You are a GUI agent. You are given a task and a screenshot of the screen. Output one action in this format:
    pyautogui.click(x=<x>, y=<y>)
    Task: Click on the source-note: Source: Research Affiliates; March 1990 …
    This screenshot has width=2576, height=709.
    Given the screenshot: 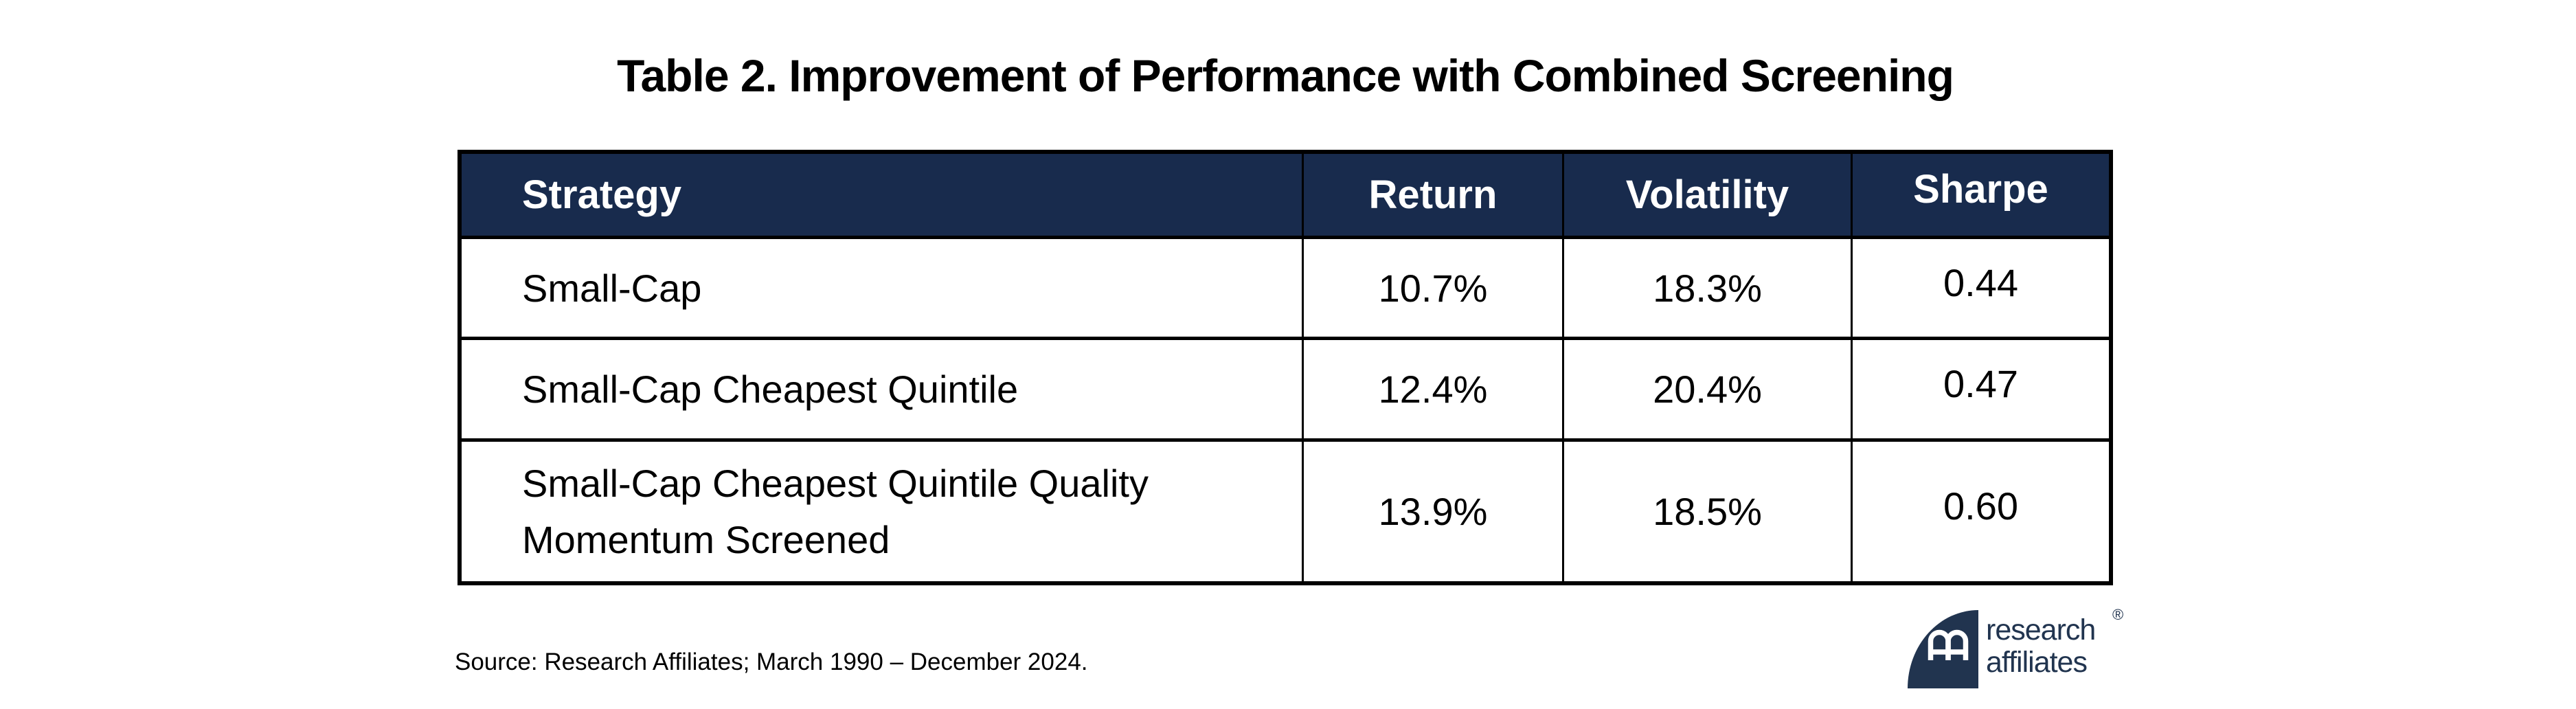 What is the action you would take?
    pyautogui.click(x=771, y=662)
    